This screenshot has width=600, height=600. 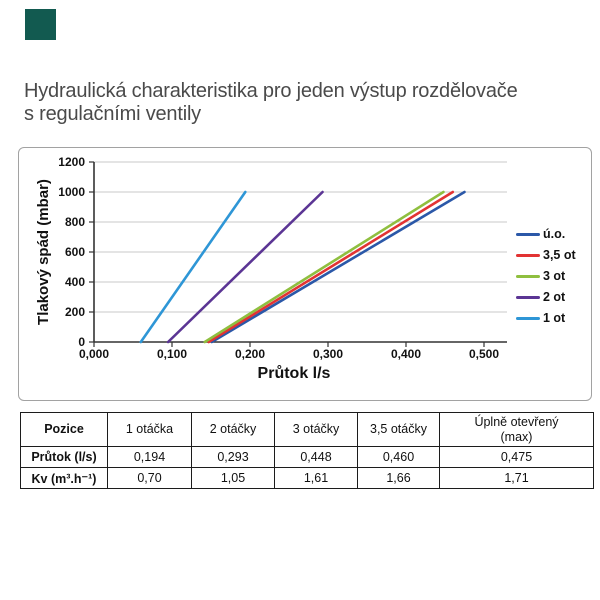 I want to click on x-tick-label: 0,000, so click(x=94, y=354).